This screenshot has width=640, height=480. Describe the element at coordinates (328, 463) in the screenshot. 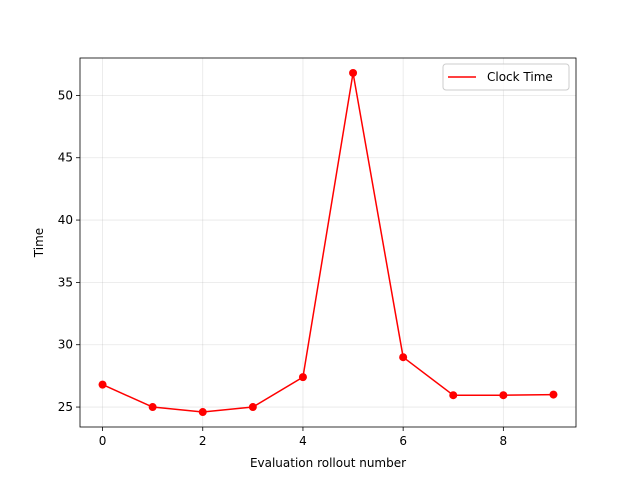

I see `x-axis-label: Evaluation rollout number` at that location.